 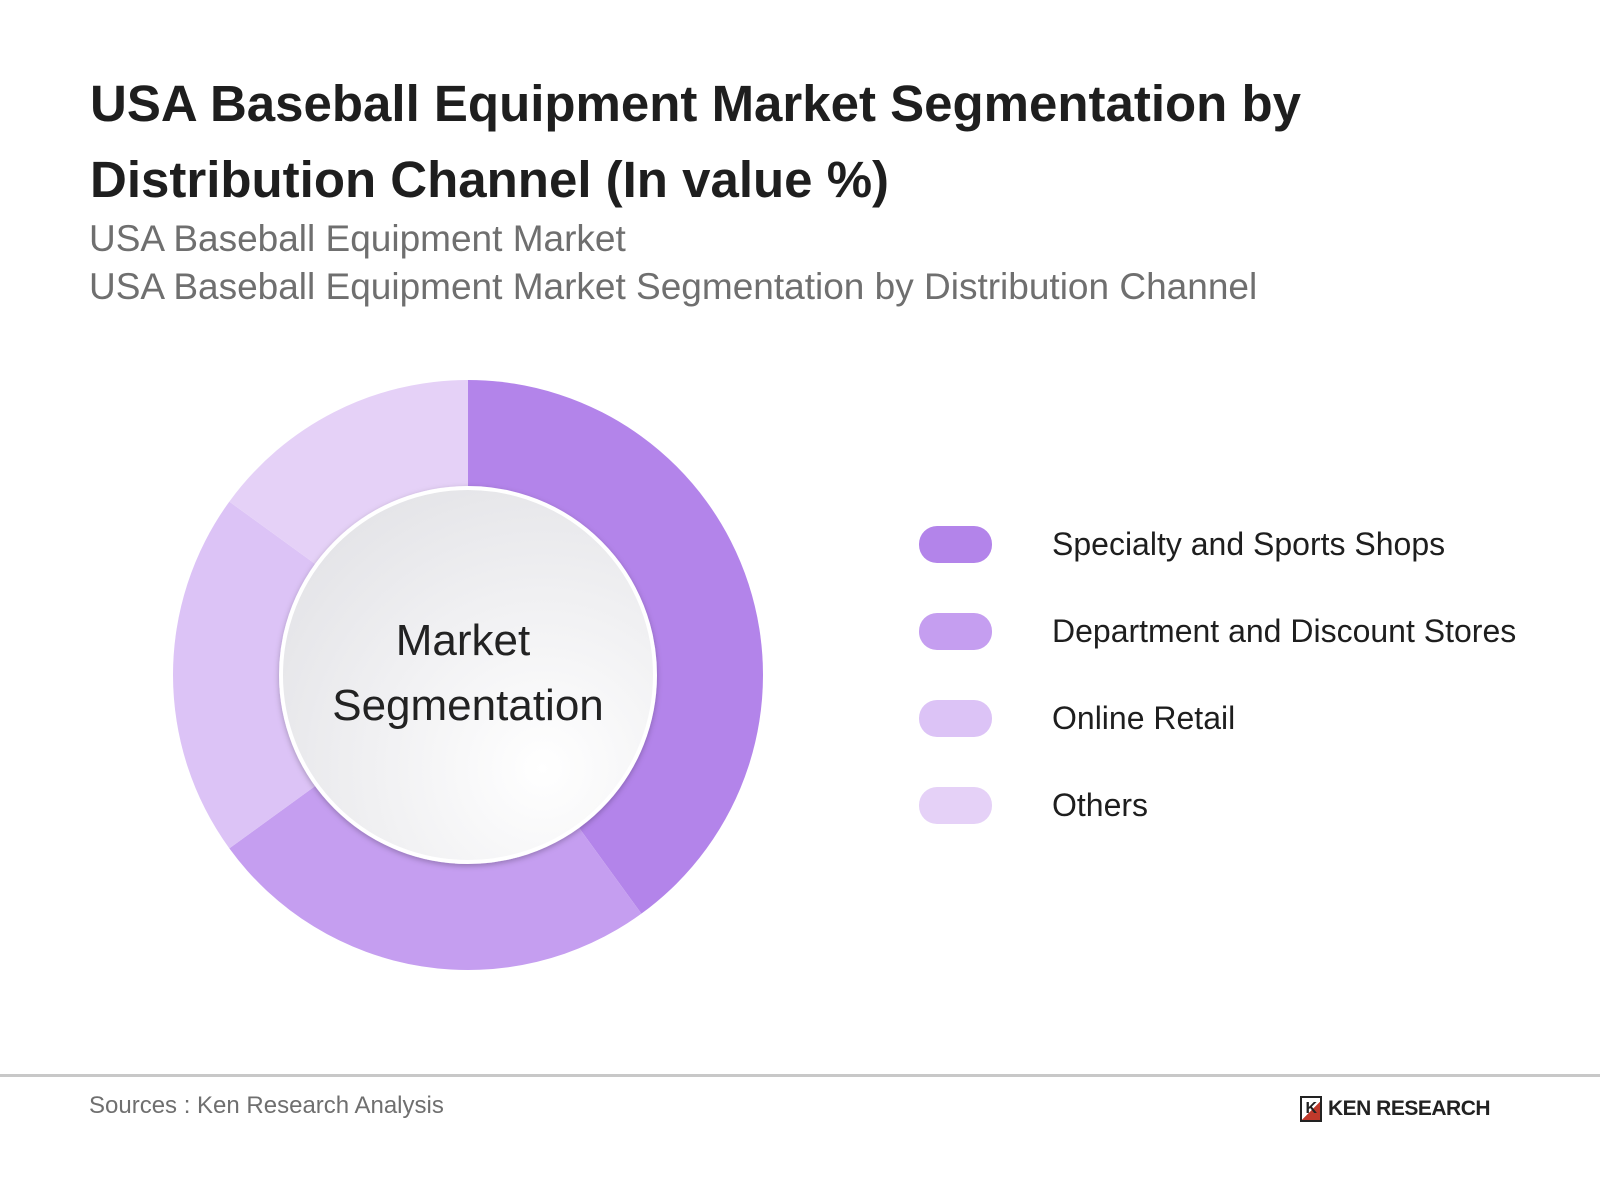 I want to click on legend-label: Others, so click(x=1100, y=804).